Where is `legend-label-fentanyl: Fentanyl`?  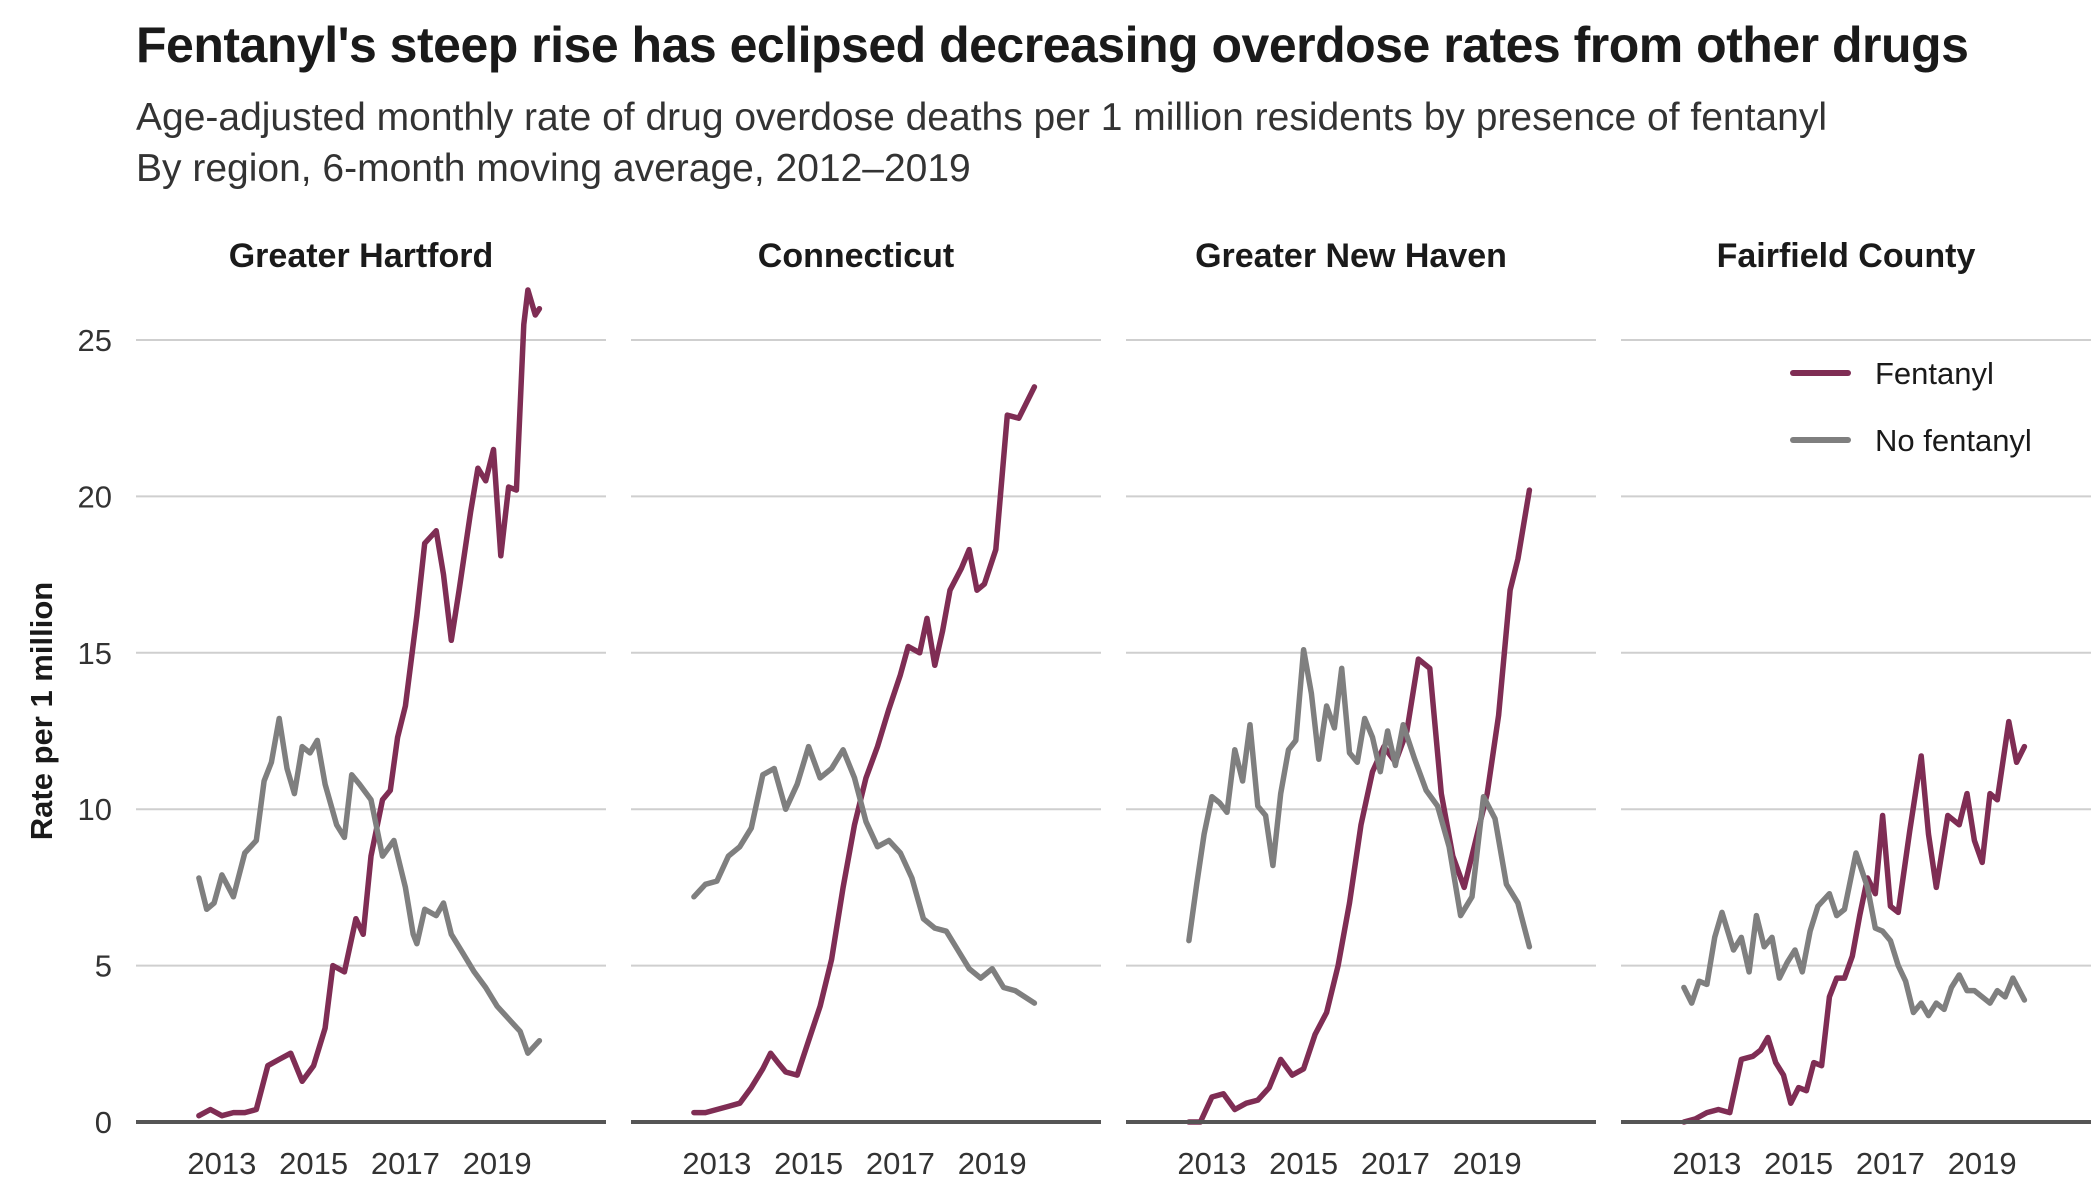 legend-label-fentanyl: Fentanyl is located at coordinates (1934, 373).